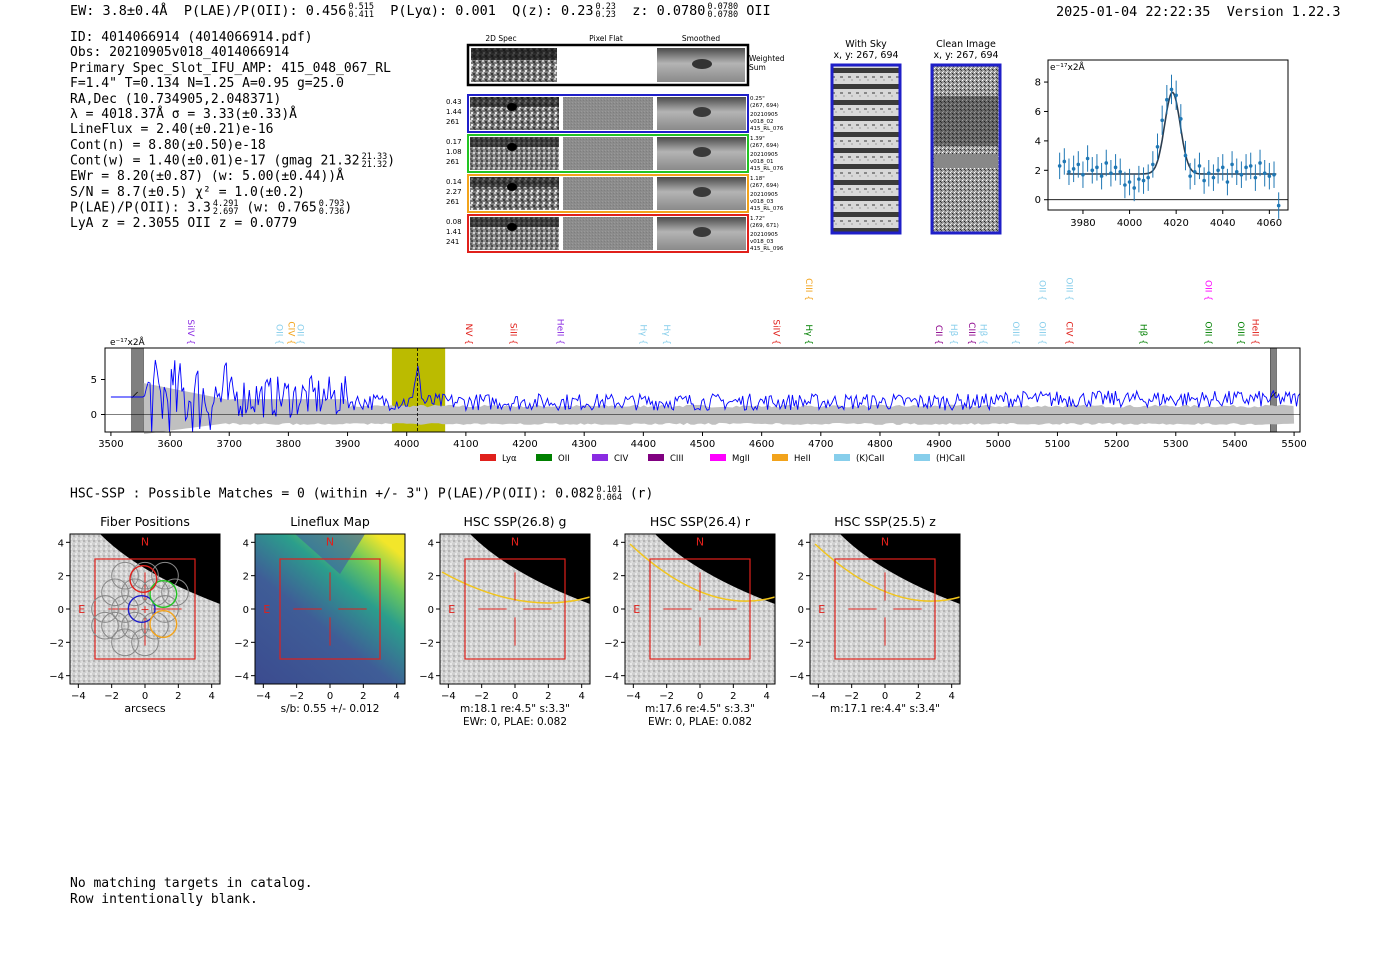 Image resolution: width=1400 pixels, height=953 pixels. What do you see at coordinates (1171, 133) in the screenshot?
I see `zoom-fit-curve` at bounding box center [1171, 133].